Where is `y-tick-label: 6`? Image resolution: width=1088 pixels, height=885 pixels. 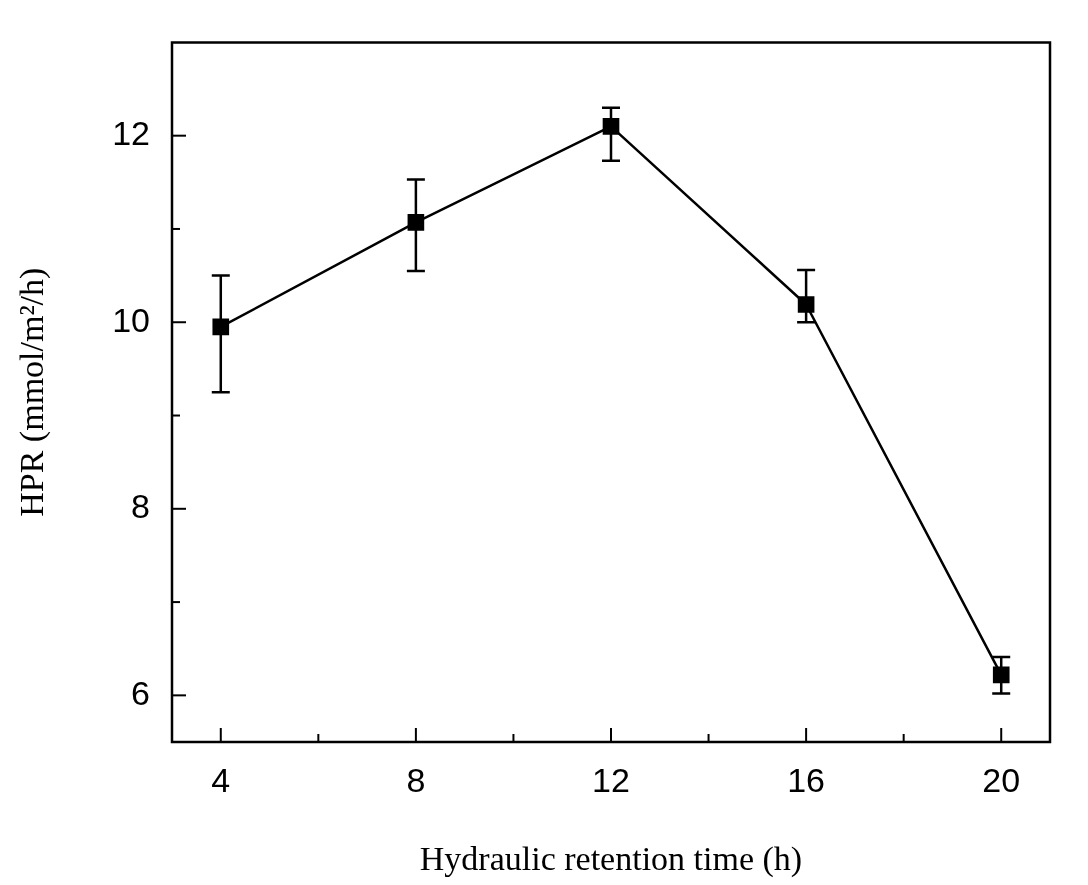
y-tick-label: 6 is located at coordinates (140, 692).